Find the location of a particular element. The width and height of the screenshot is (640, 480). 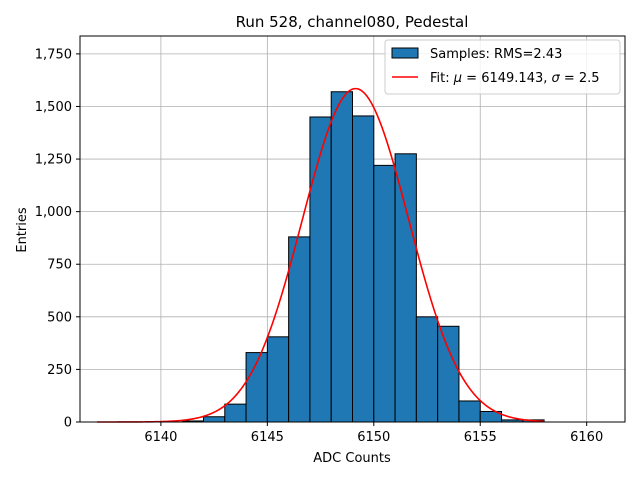

legend-label-fit: Fit: μ = 6149.143, σ = 2.5 is located at coordinates (515, 78).